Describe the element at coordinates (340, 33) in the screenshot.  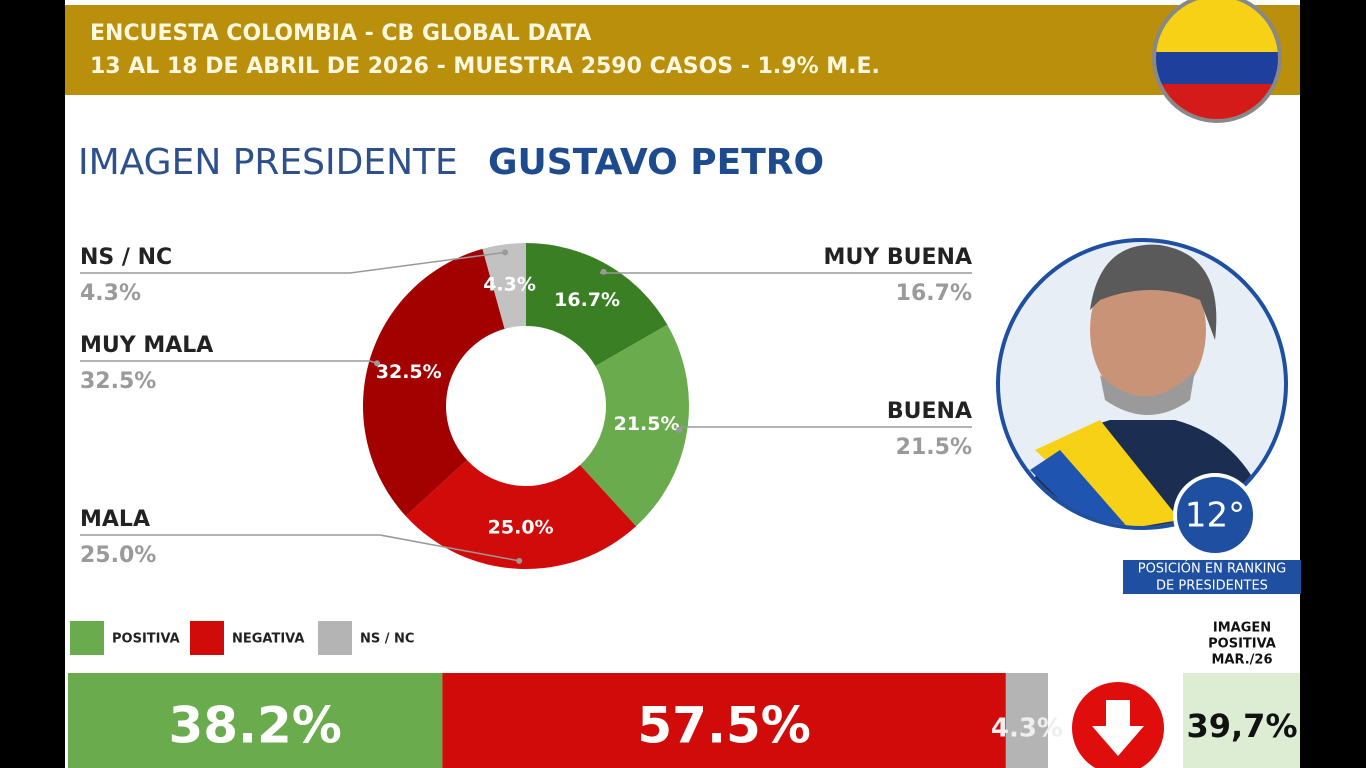
I see `header-line: ENCUESTA COLOMBIA - CB GLOBAL DATA` at that location.